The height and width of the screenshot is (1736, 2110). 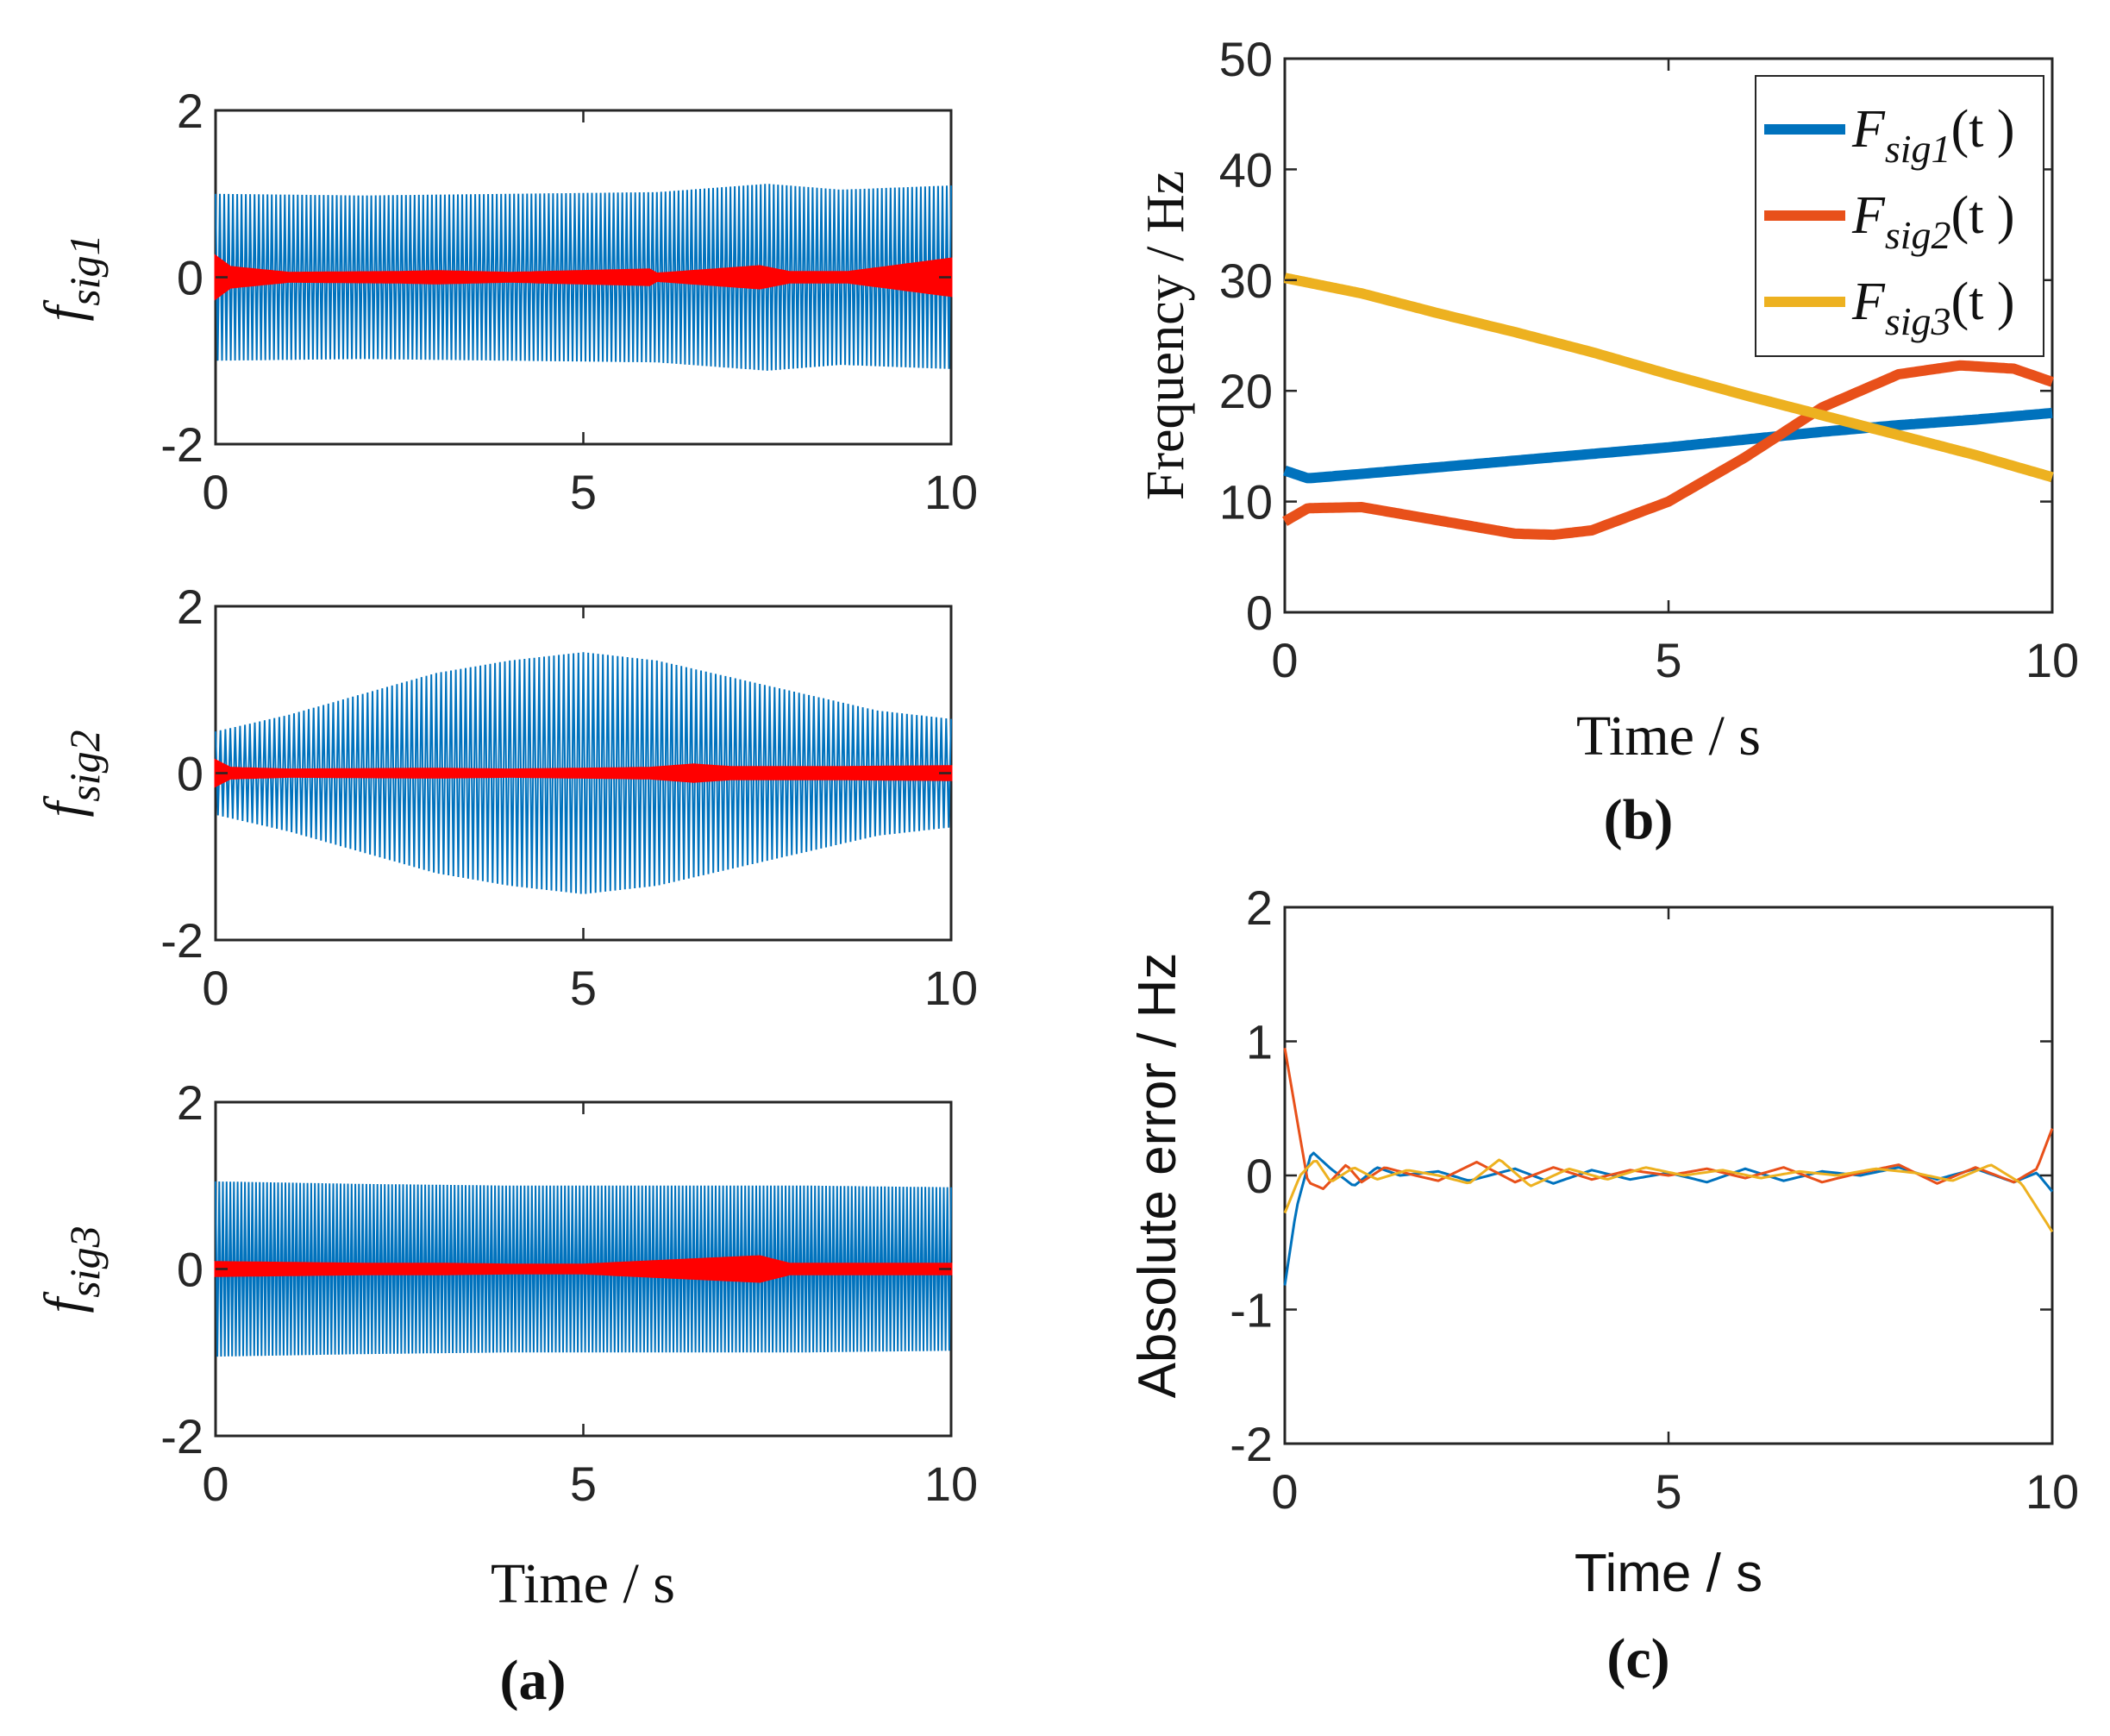 I want to click on ytick-label: 30, so click(x=1246, y=281).